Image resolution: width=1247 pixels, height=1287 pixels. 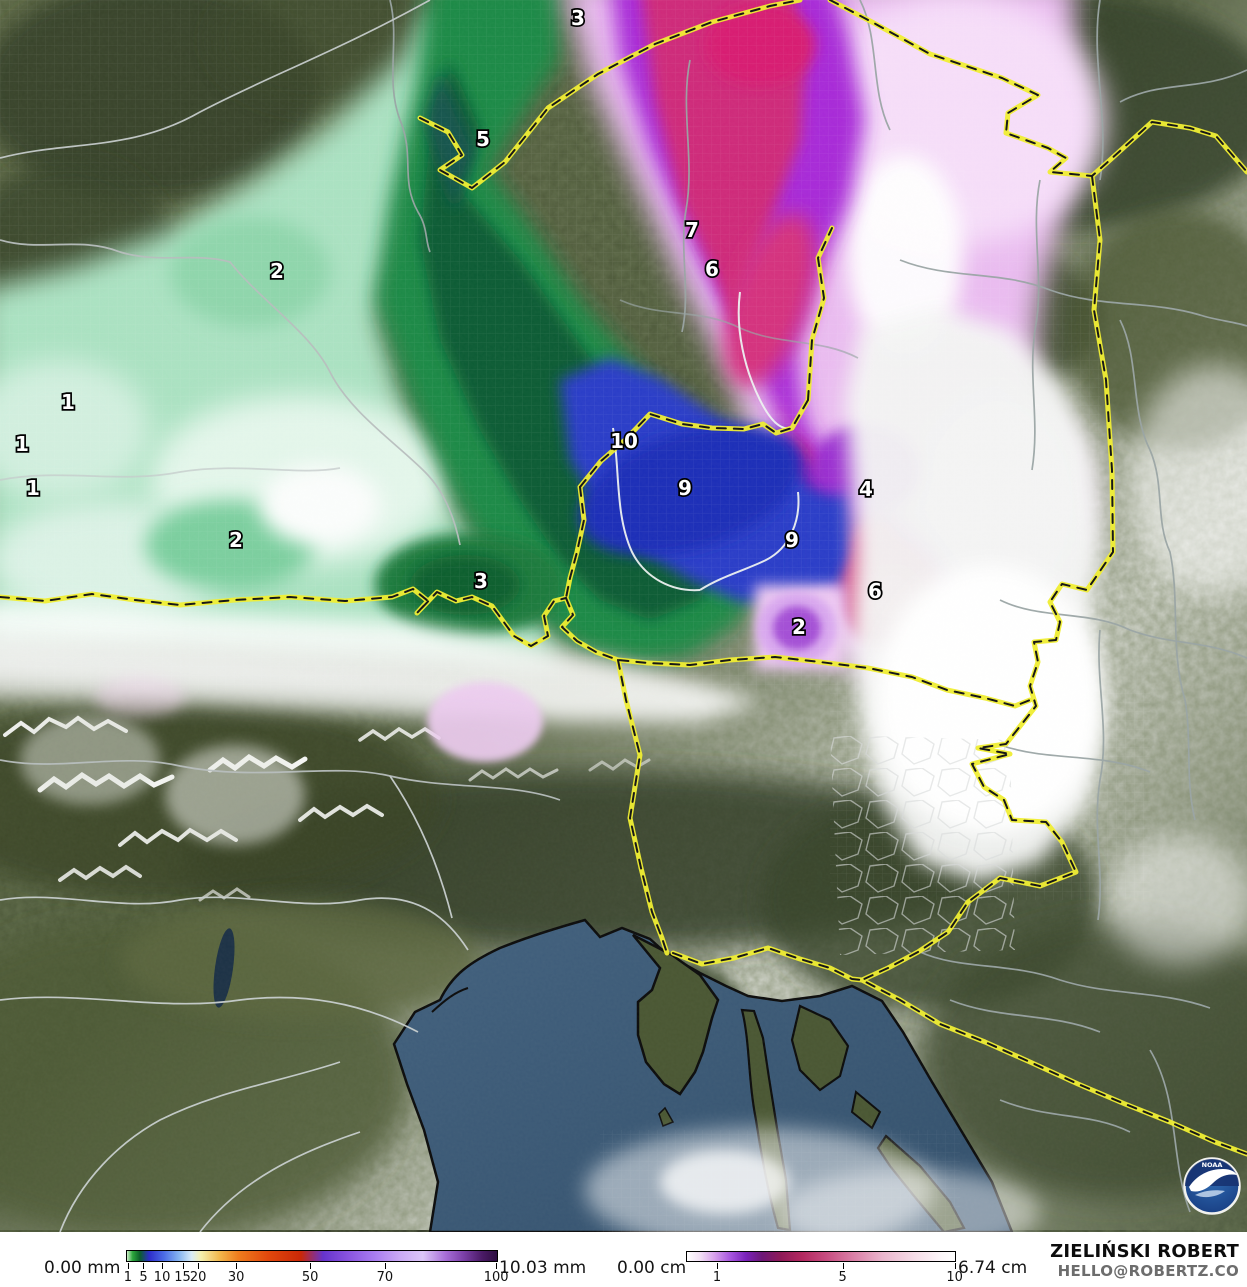 I want to click on snow-legend-max-label: 6.74 cm, so click(x=993, y=1268).